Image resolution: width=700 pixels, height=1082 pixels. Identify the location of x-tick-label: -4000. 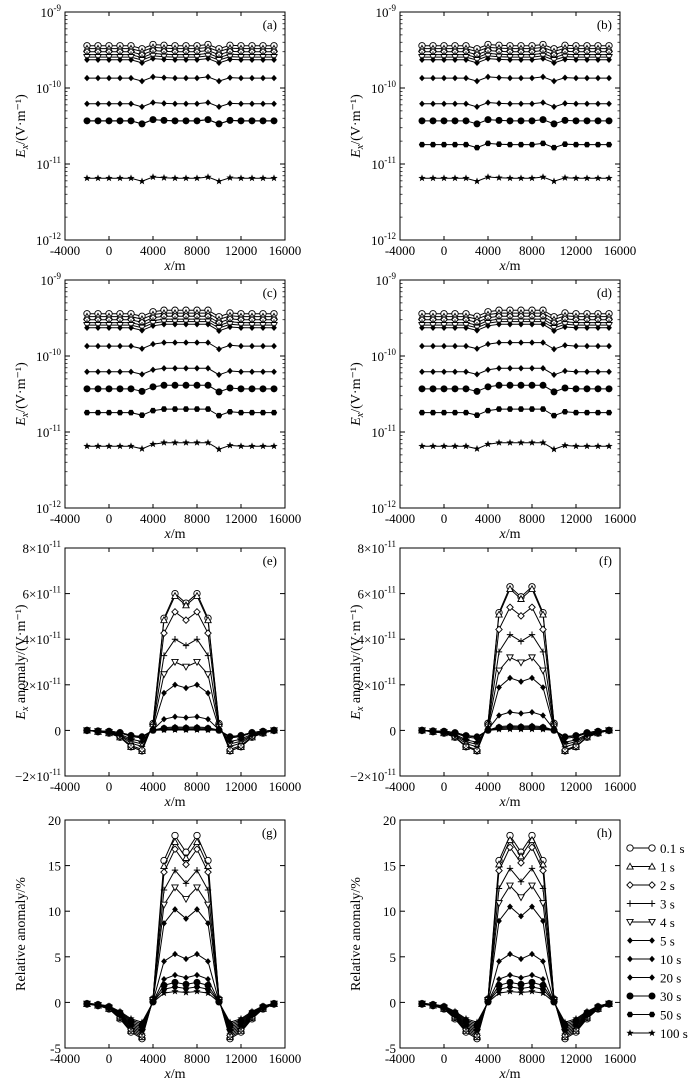
(400, 518).